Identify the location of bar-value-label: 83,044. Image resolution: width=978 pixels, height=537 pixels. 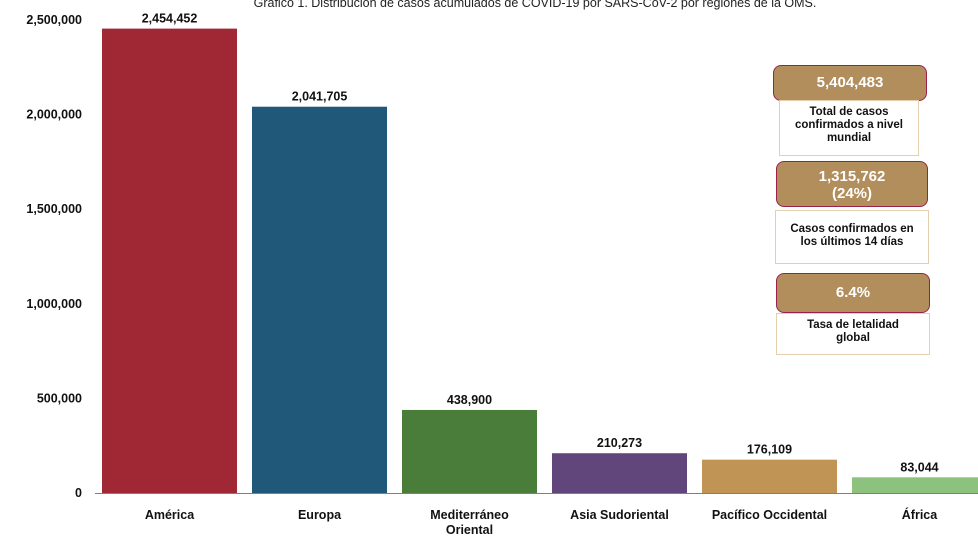
(919, 467).